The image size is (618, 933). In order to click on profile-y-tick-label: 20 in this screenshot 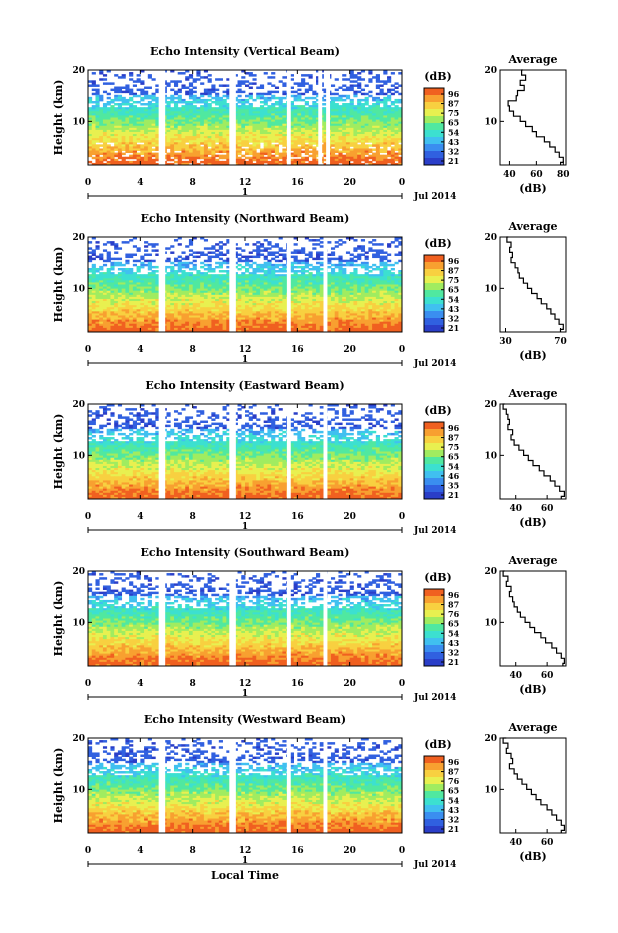, I will do `click(490, 71)`.